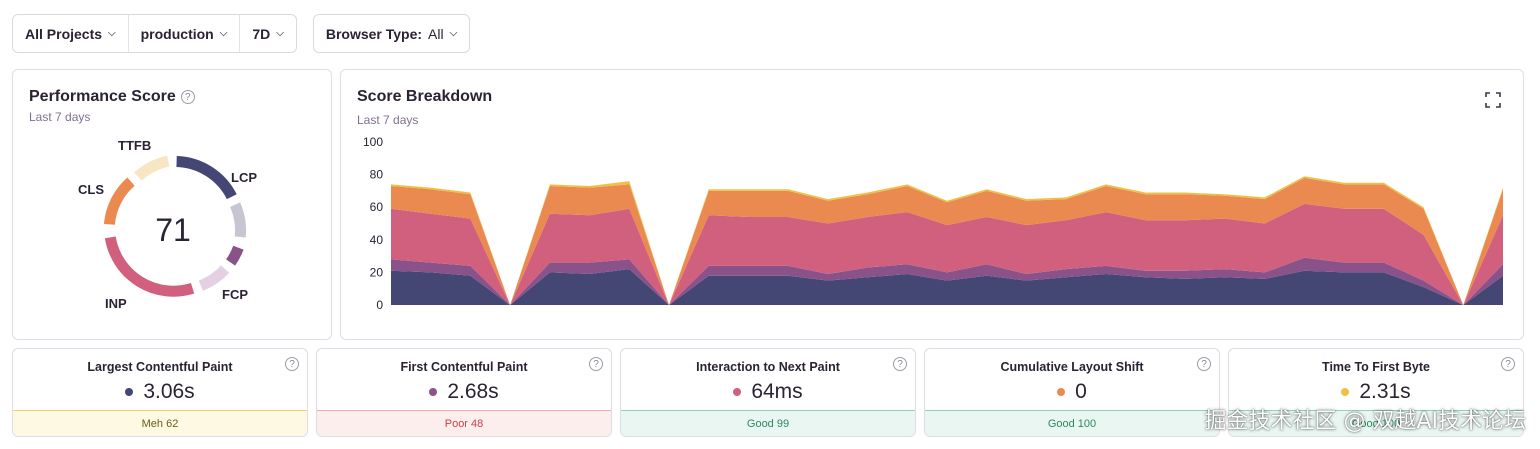 This screenshot has width=1540, height=449. I want to click on ring-segment-inp, so click(149, 266).